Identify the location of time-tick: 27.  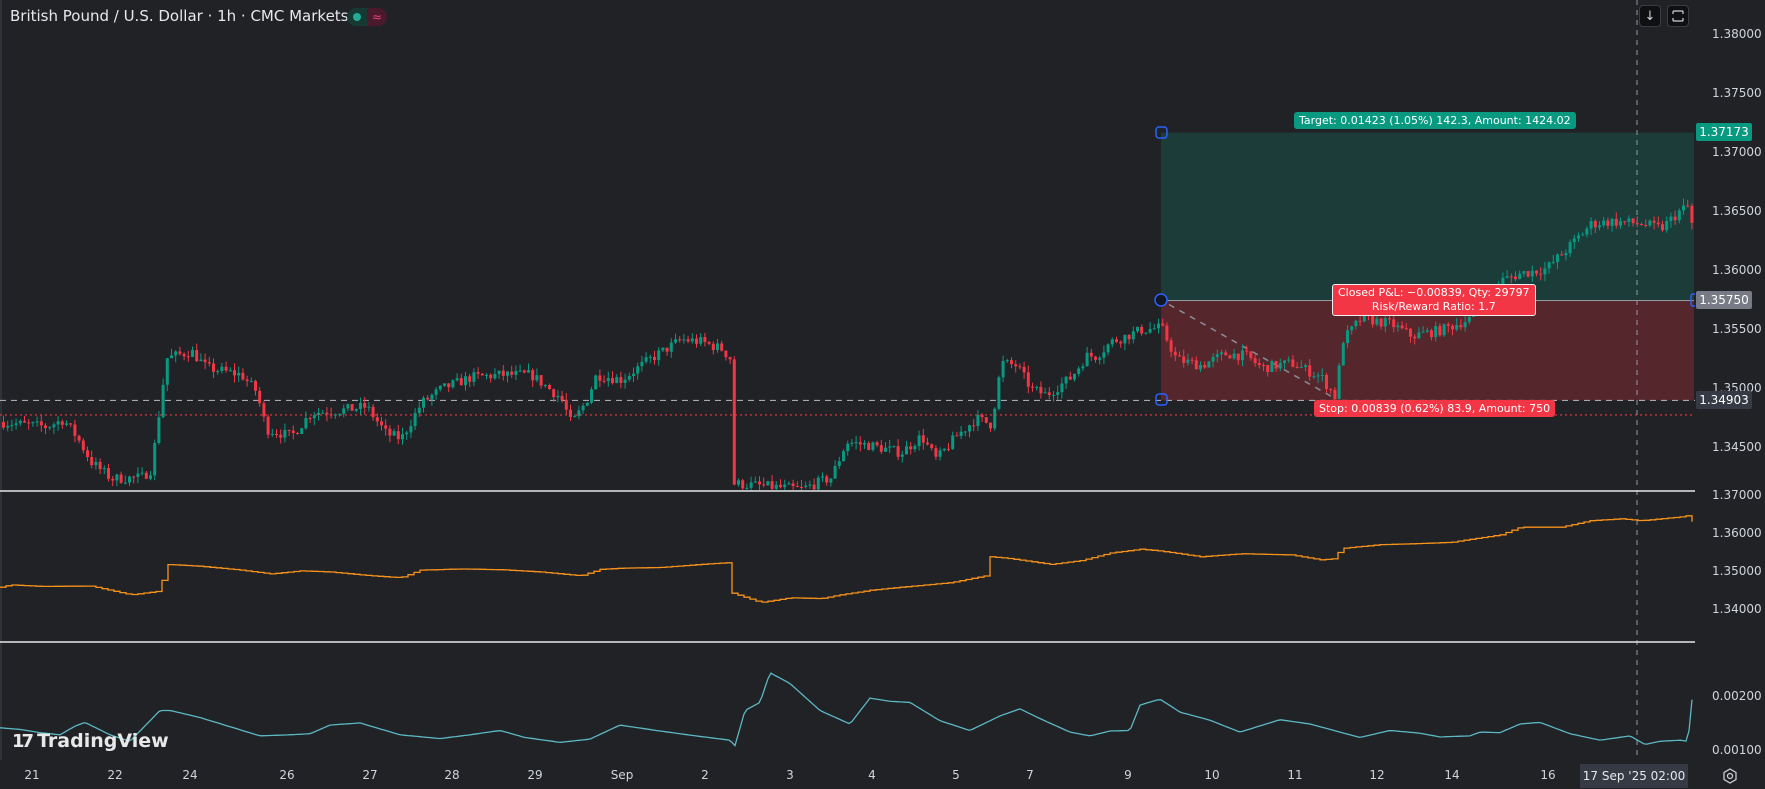
(370, 775).